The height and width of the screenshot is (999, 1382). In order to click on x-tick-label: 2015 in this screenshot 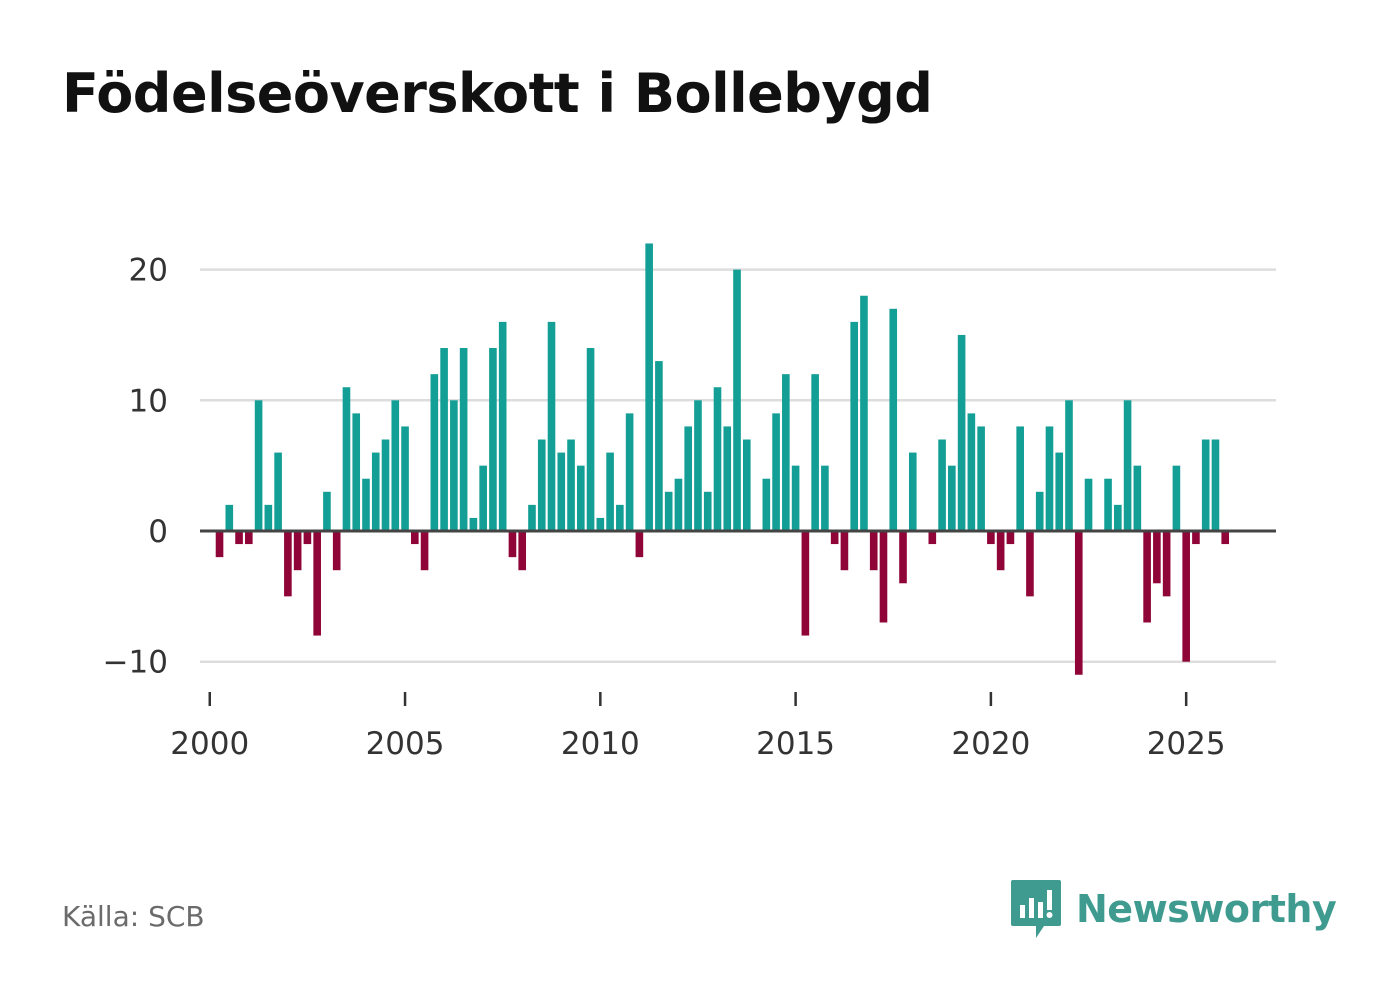, I will do `click(795, 744)`.